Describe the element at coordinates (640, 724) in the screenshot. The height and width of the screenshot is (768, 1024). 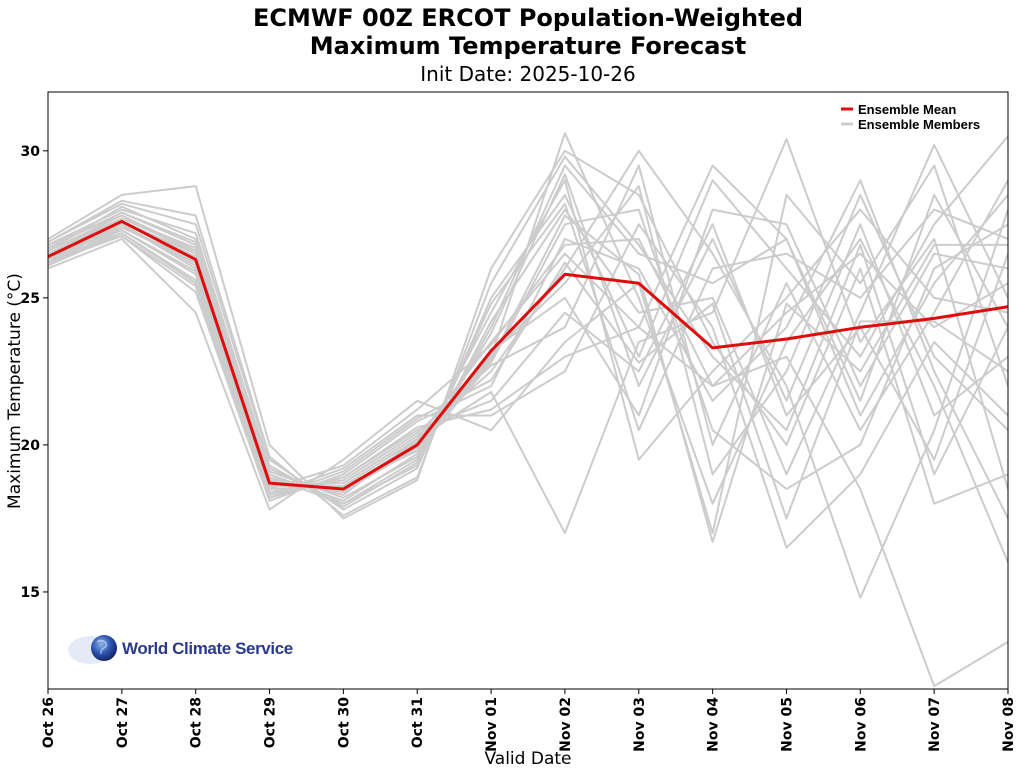
I see `x-tick-label: Nov 03` at that location.